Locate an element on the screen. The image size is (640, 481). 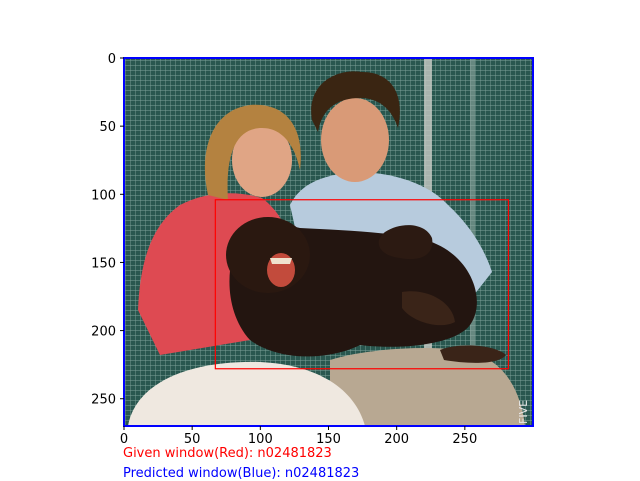
y-tick-label: 50 is located at coordinates (107, 127).